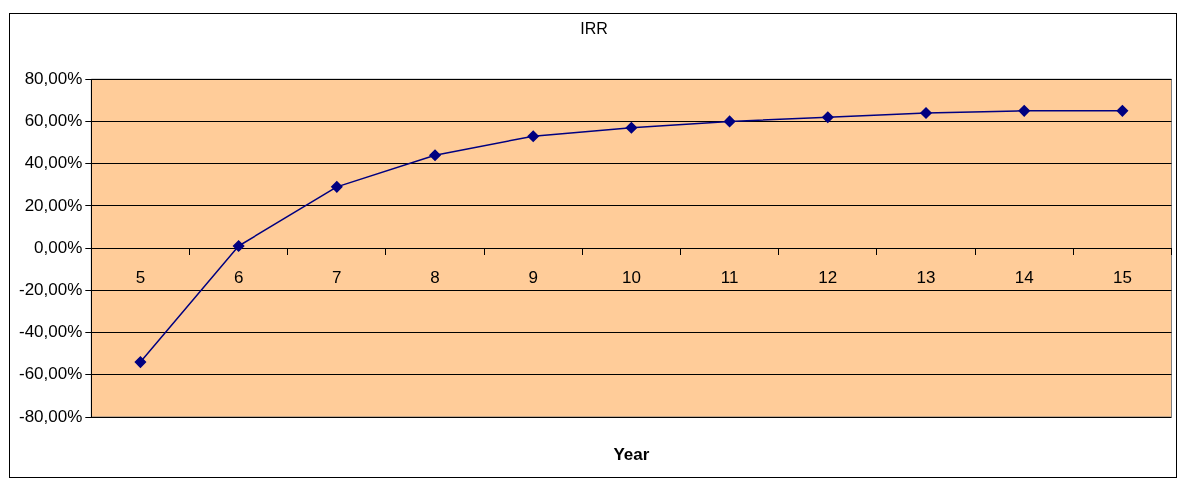  I want to click on x-tick-label: 10, so click(631, 277).